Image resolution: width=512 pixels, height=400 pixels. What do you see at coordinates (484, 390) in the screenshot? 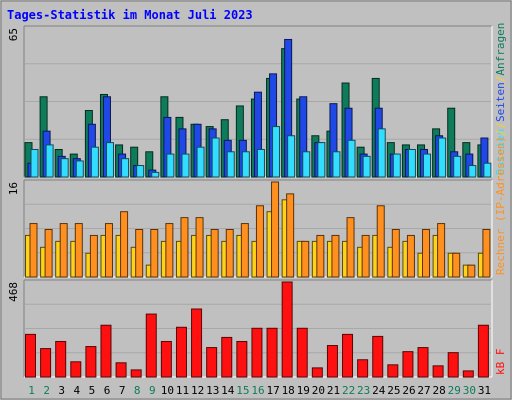
I see `x-tick-label: 31` at bounding box center [484, 390].